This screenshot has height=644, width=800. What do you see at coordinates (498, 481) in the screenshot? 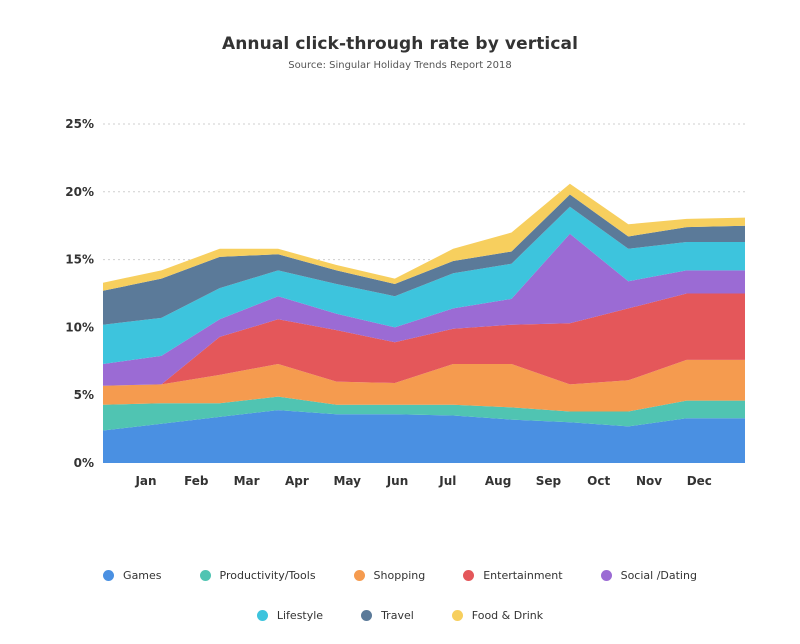
I see `x-tick-label: Aug` at bounding box center [498, 481].